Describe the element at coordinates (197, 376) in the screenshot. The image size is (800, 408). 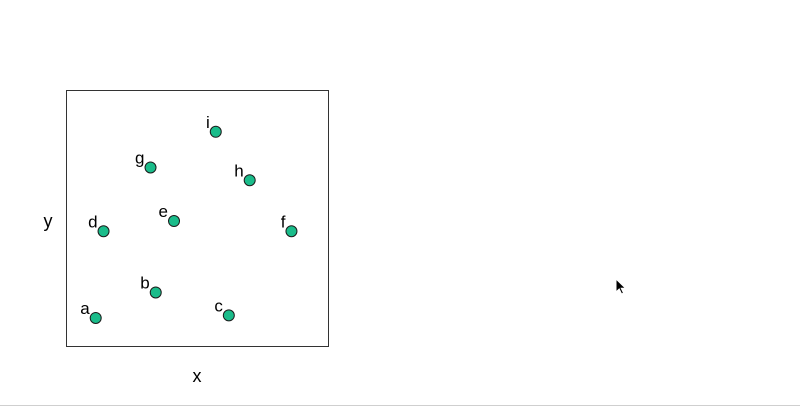
I see `x-axis-label: x` at that location.